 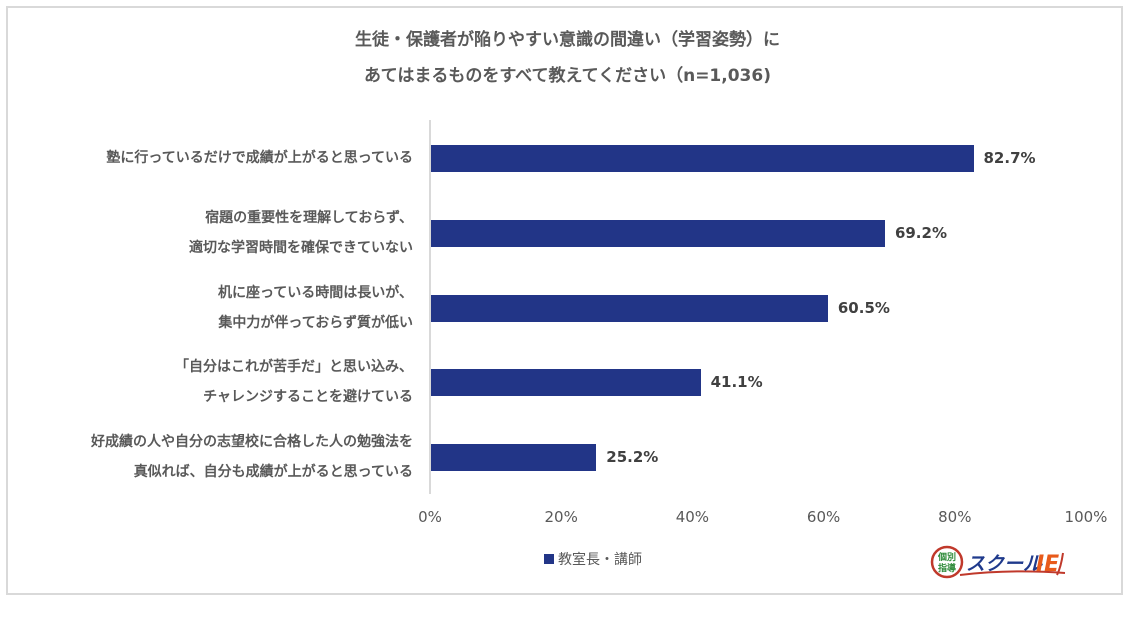 I want to click on category-label-line2: チャレンジすることを避けている, so click(x=308, y=397).